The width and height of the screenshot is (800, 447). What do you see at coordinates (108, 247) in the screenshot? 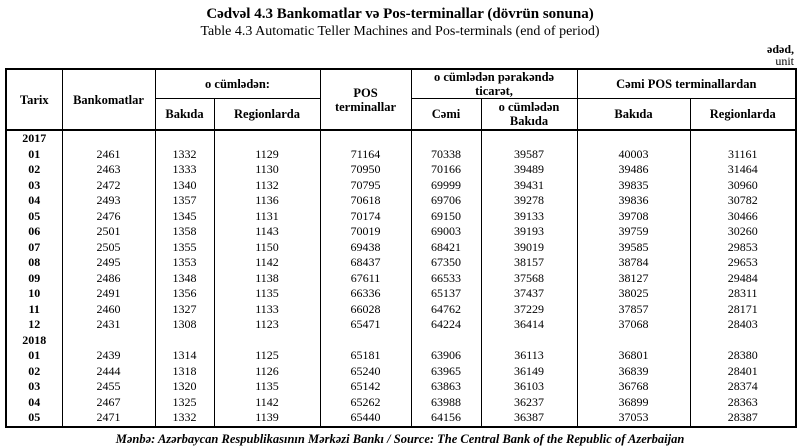
I see `value-cell: 2505` at bounding box center [108, 247].